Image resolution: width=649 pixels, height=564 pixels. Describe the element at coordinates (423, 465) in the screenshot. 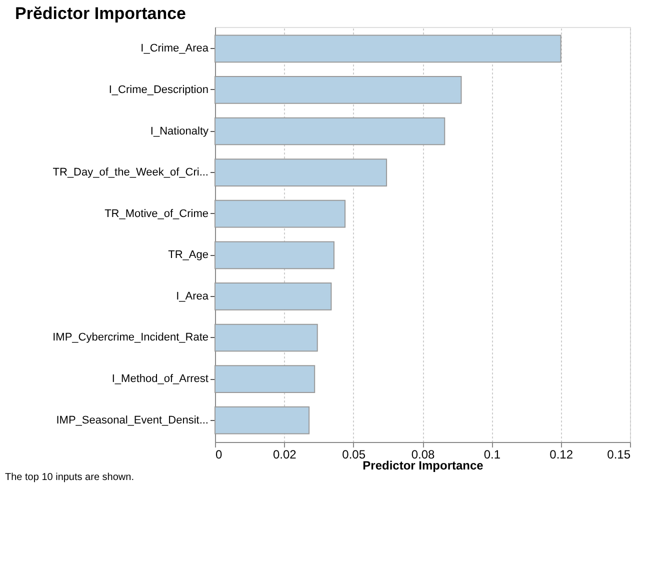

I see `x-axis-title: Predictor Importance` at that location.